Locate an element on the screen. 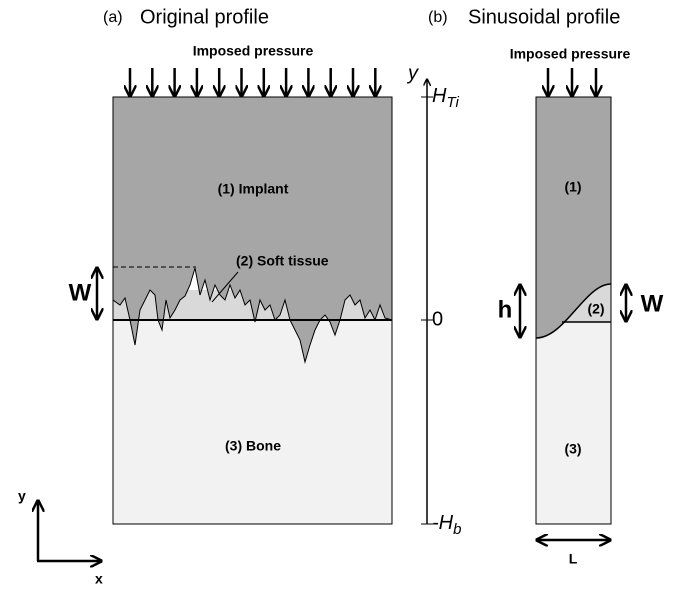 The width and height of the screenshot is (686, 591). y-axis: y HTi 0 -Hb is located at coordinates (433, 300).